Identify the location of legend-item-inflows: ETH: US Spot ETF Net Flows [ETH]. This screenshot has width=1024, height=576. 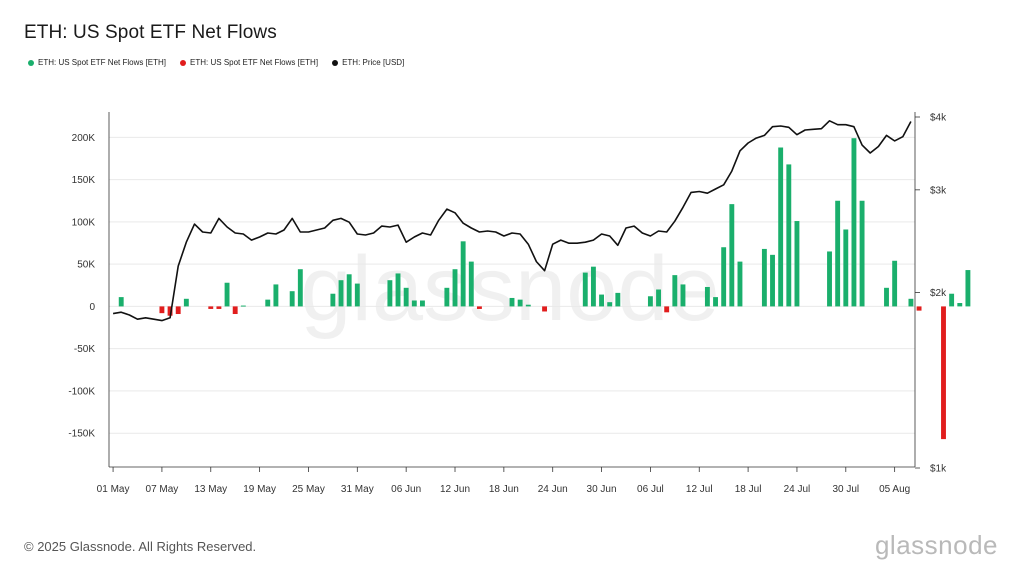
(97, 62).